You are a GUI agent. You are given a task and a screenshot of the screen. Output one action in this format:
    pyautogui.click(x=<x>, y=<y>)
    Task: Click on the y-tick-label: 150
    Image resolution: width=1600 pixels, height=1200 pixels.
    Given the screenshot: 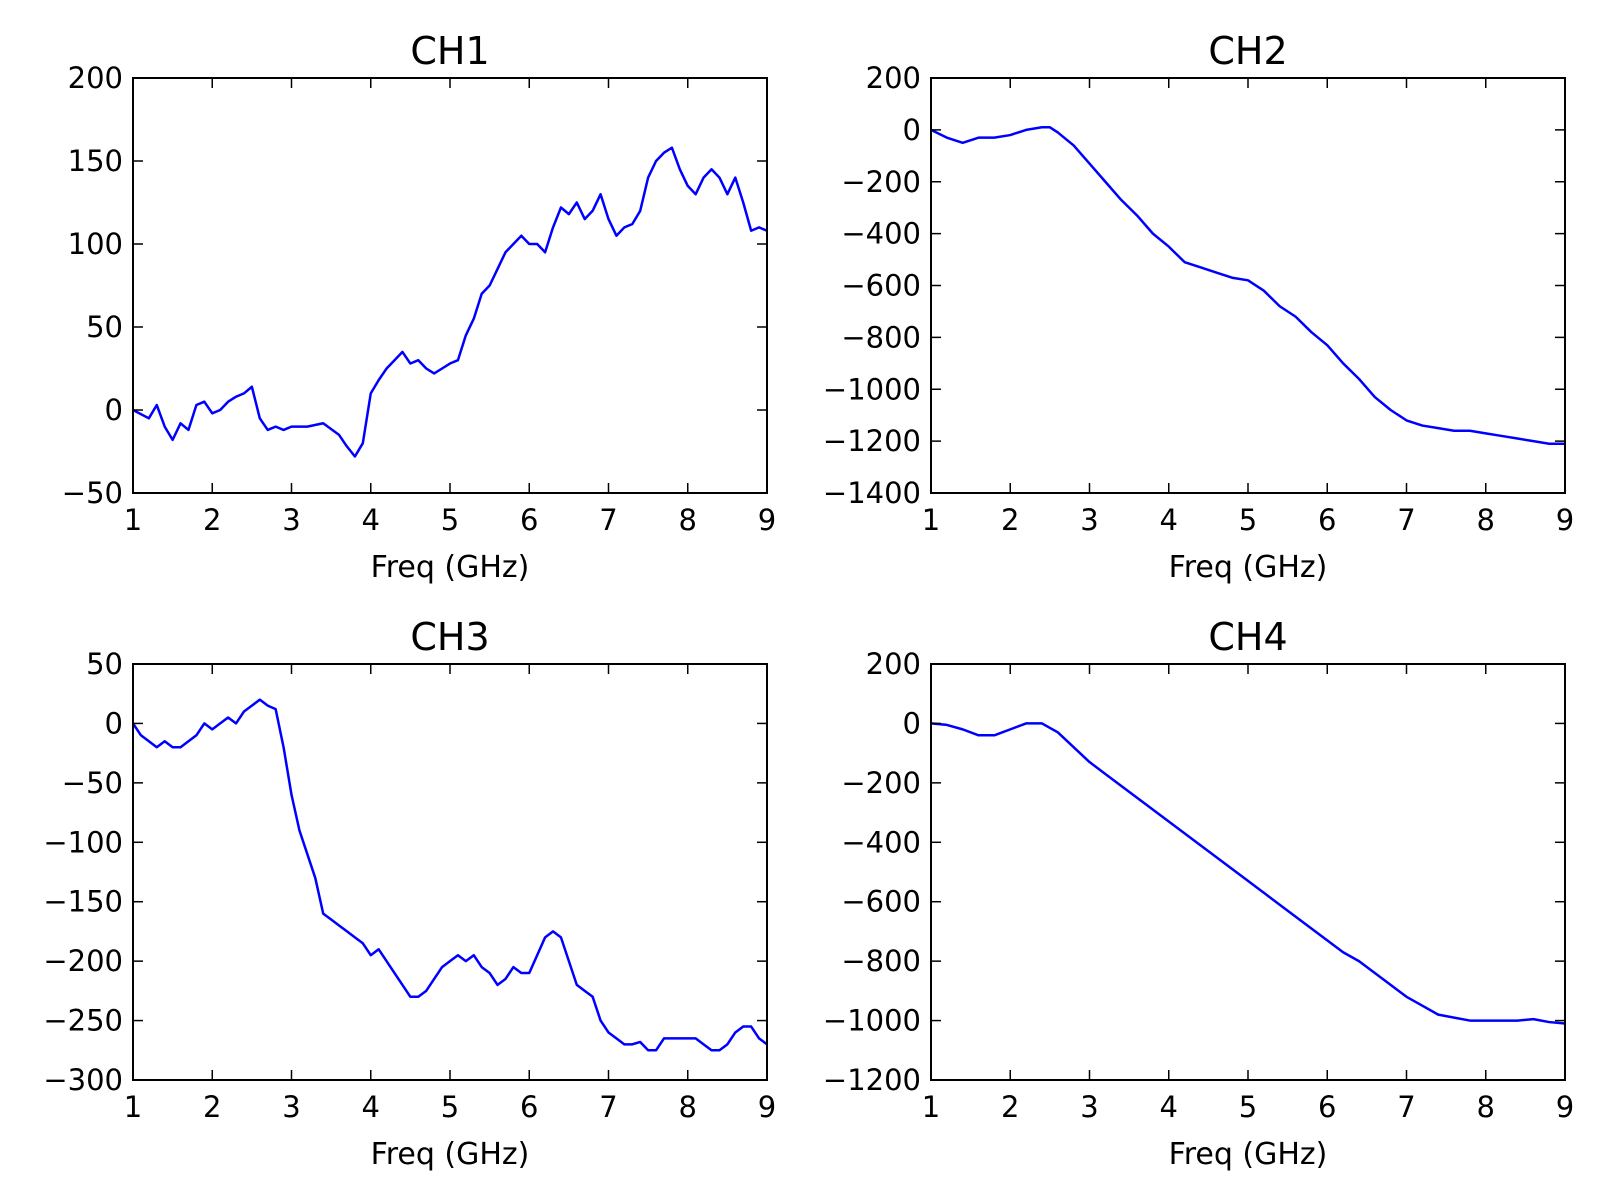 What is the action you would take?
    pyautogui.click(x=95, y=161)
    